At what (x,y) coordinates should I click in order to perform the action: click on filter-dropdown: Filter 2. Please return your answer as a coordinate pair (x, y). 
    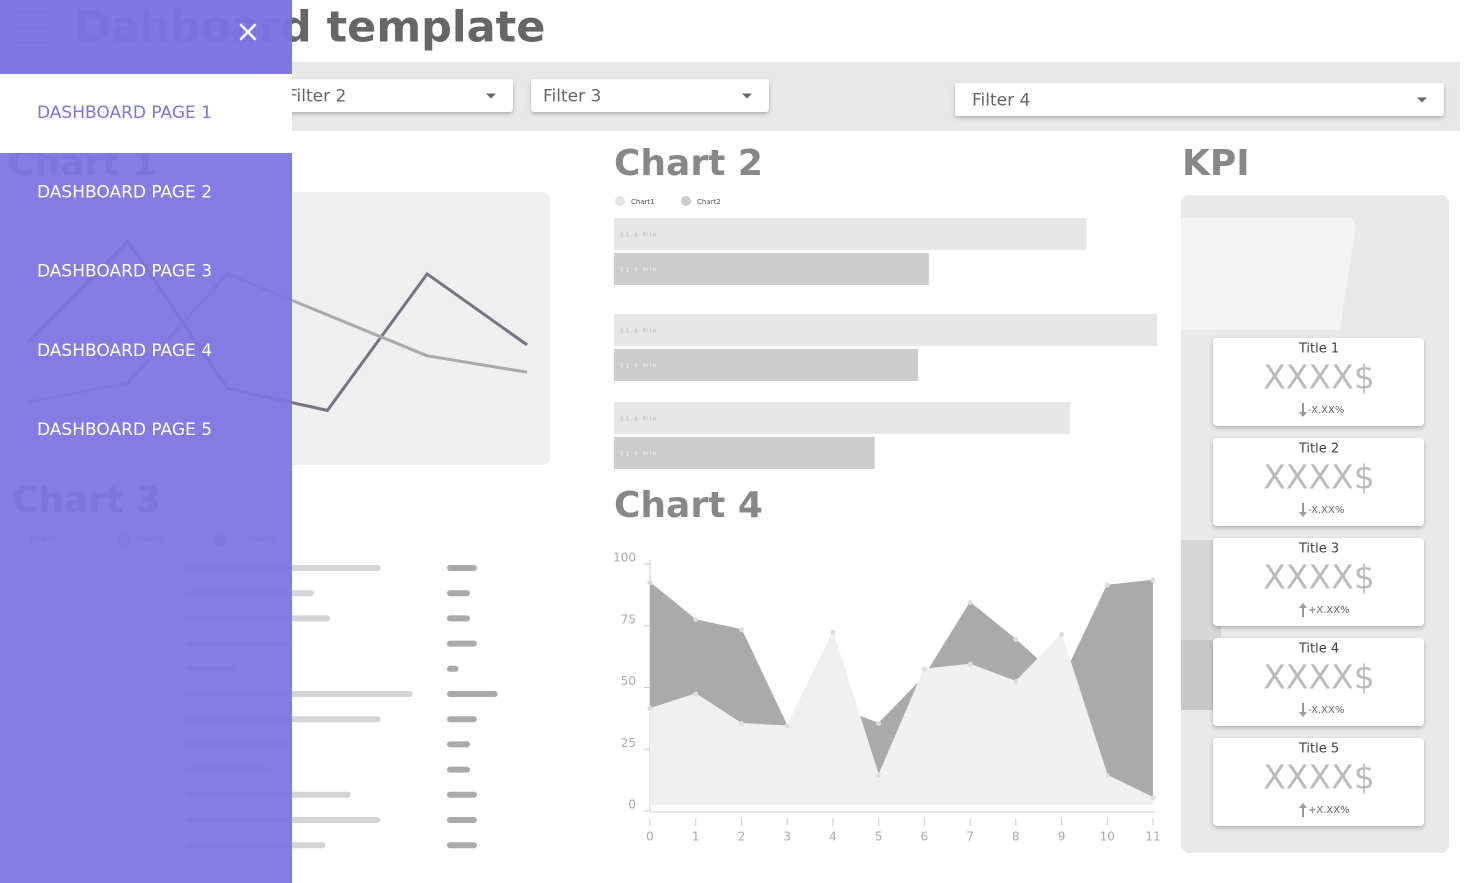
    Looking at the image, I should click on (394, 95).